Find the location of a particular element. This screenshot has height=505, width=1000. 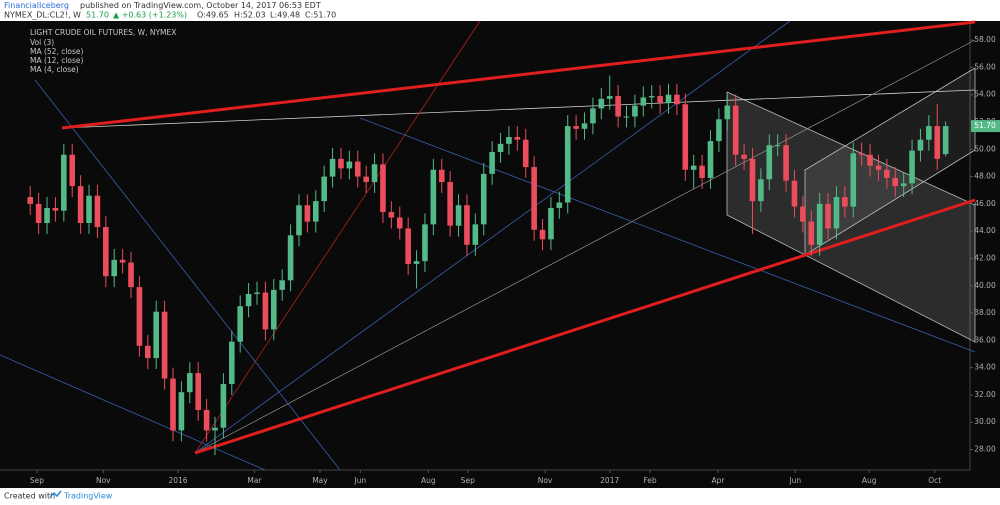

x-tick-label: Apr is located at coordinates (719, 480).